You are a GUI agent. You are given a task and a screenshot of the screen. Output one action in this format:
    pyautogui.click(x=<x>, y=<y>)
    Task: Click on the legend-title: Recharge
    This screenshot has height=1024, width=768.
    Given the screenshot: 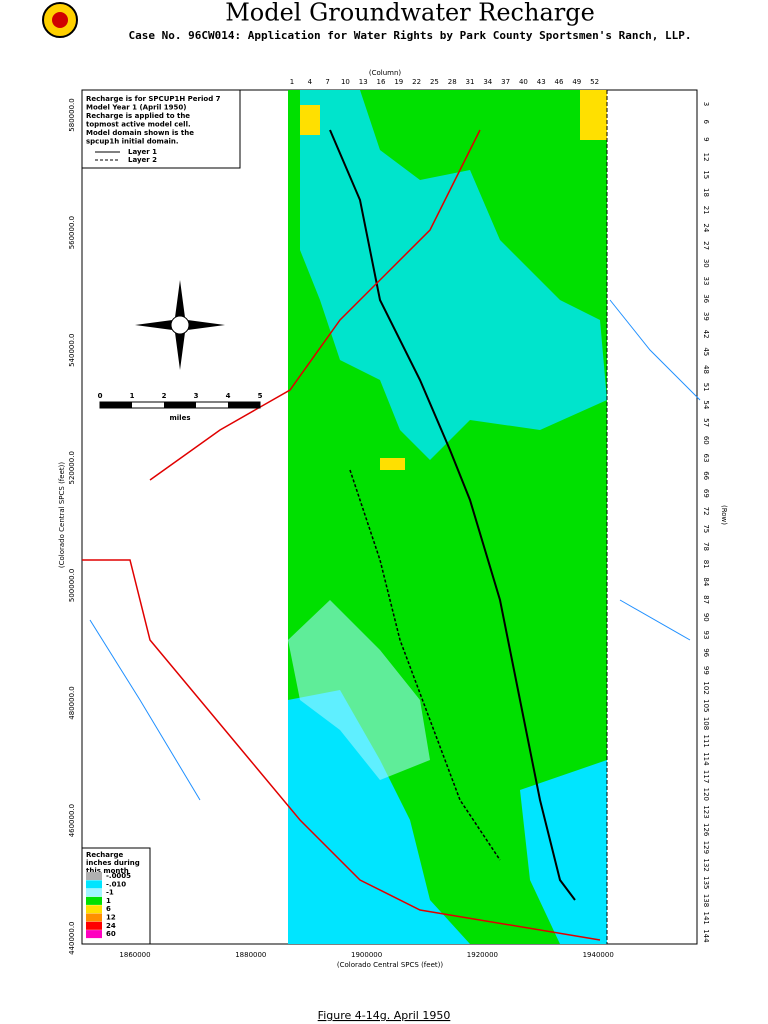 What is the action you would take?
    pyautogui.click(x=104, y=855)
    